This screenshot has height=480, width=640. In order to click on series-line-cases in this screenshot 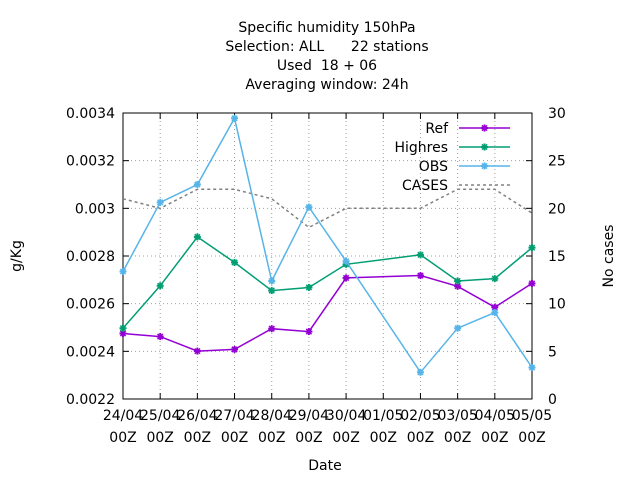, I will do `click(327, 208)`.